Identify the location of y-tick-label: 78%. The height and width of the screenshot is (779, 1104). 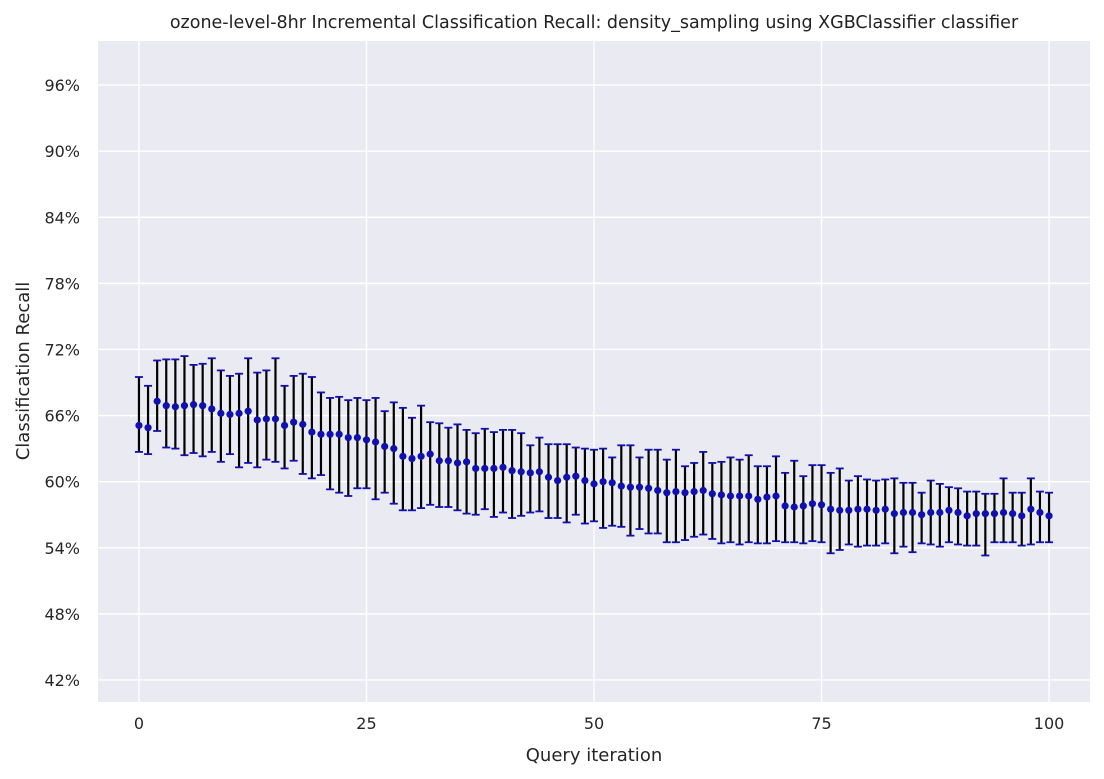
(62, 283).